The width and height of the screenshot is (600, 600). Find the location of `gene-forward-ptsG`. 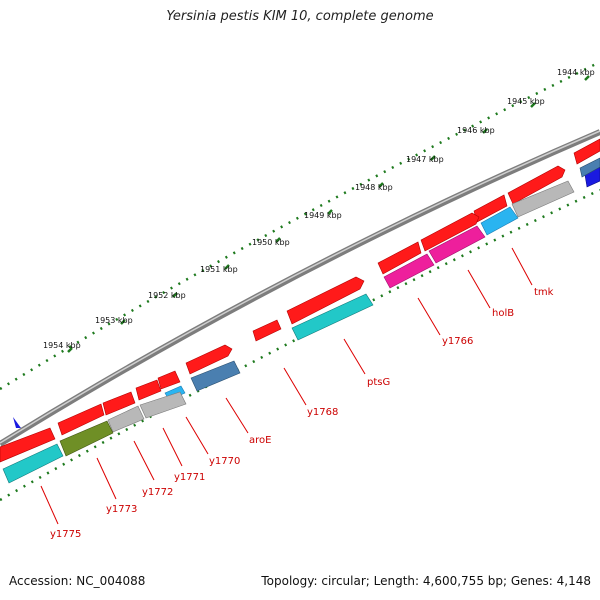

gene-forward-ptsG is located at coordinates (325, 300).